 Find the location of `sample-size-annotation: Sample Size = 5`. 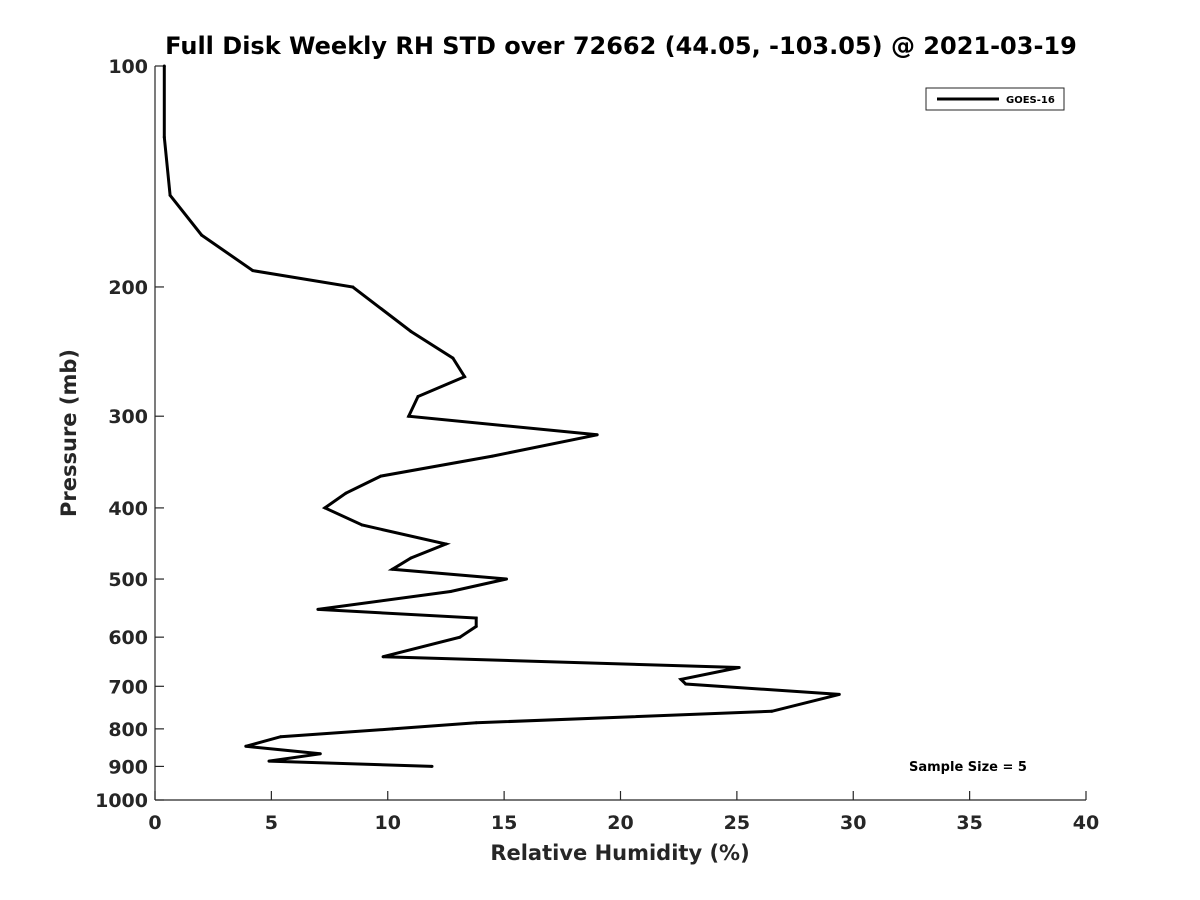

sample-size-annotation: Sample Size = 5 is located at coordinates (968, 767).